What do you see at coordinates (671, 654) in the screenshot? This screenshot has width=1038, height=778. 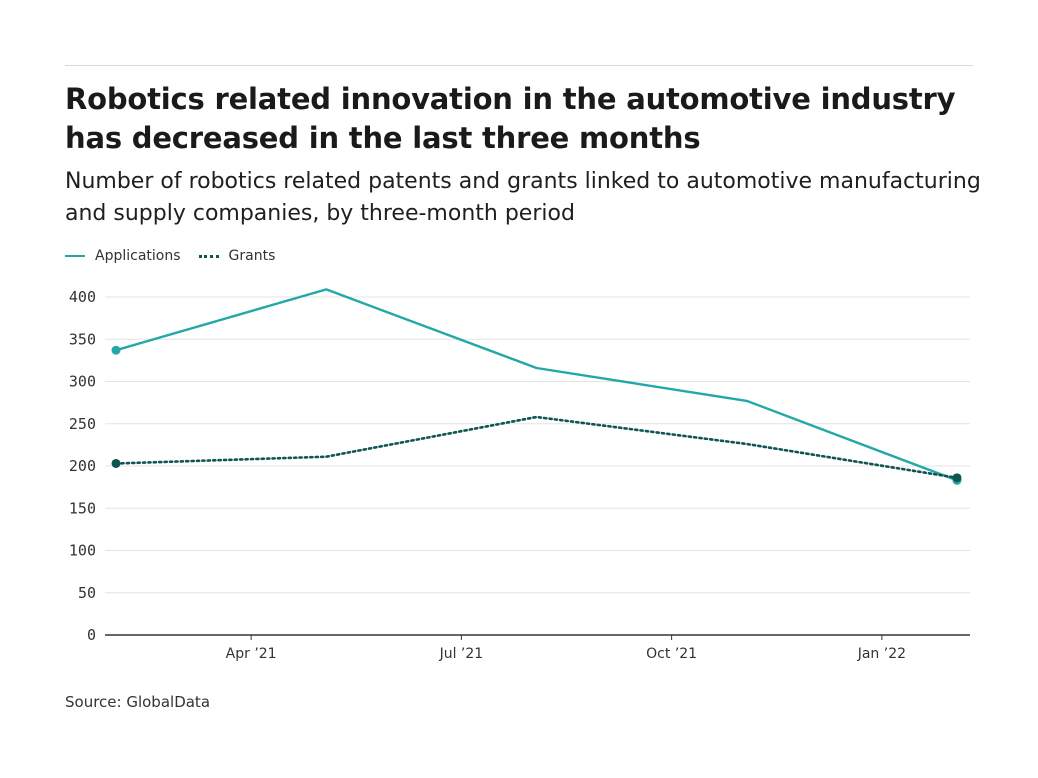 I see `x-tick-label: Oct ’21` at bounding box center [671, 654].